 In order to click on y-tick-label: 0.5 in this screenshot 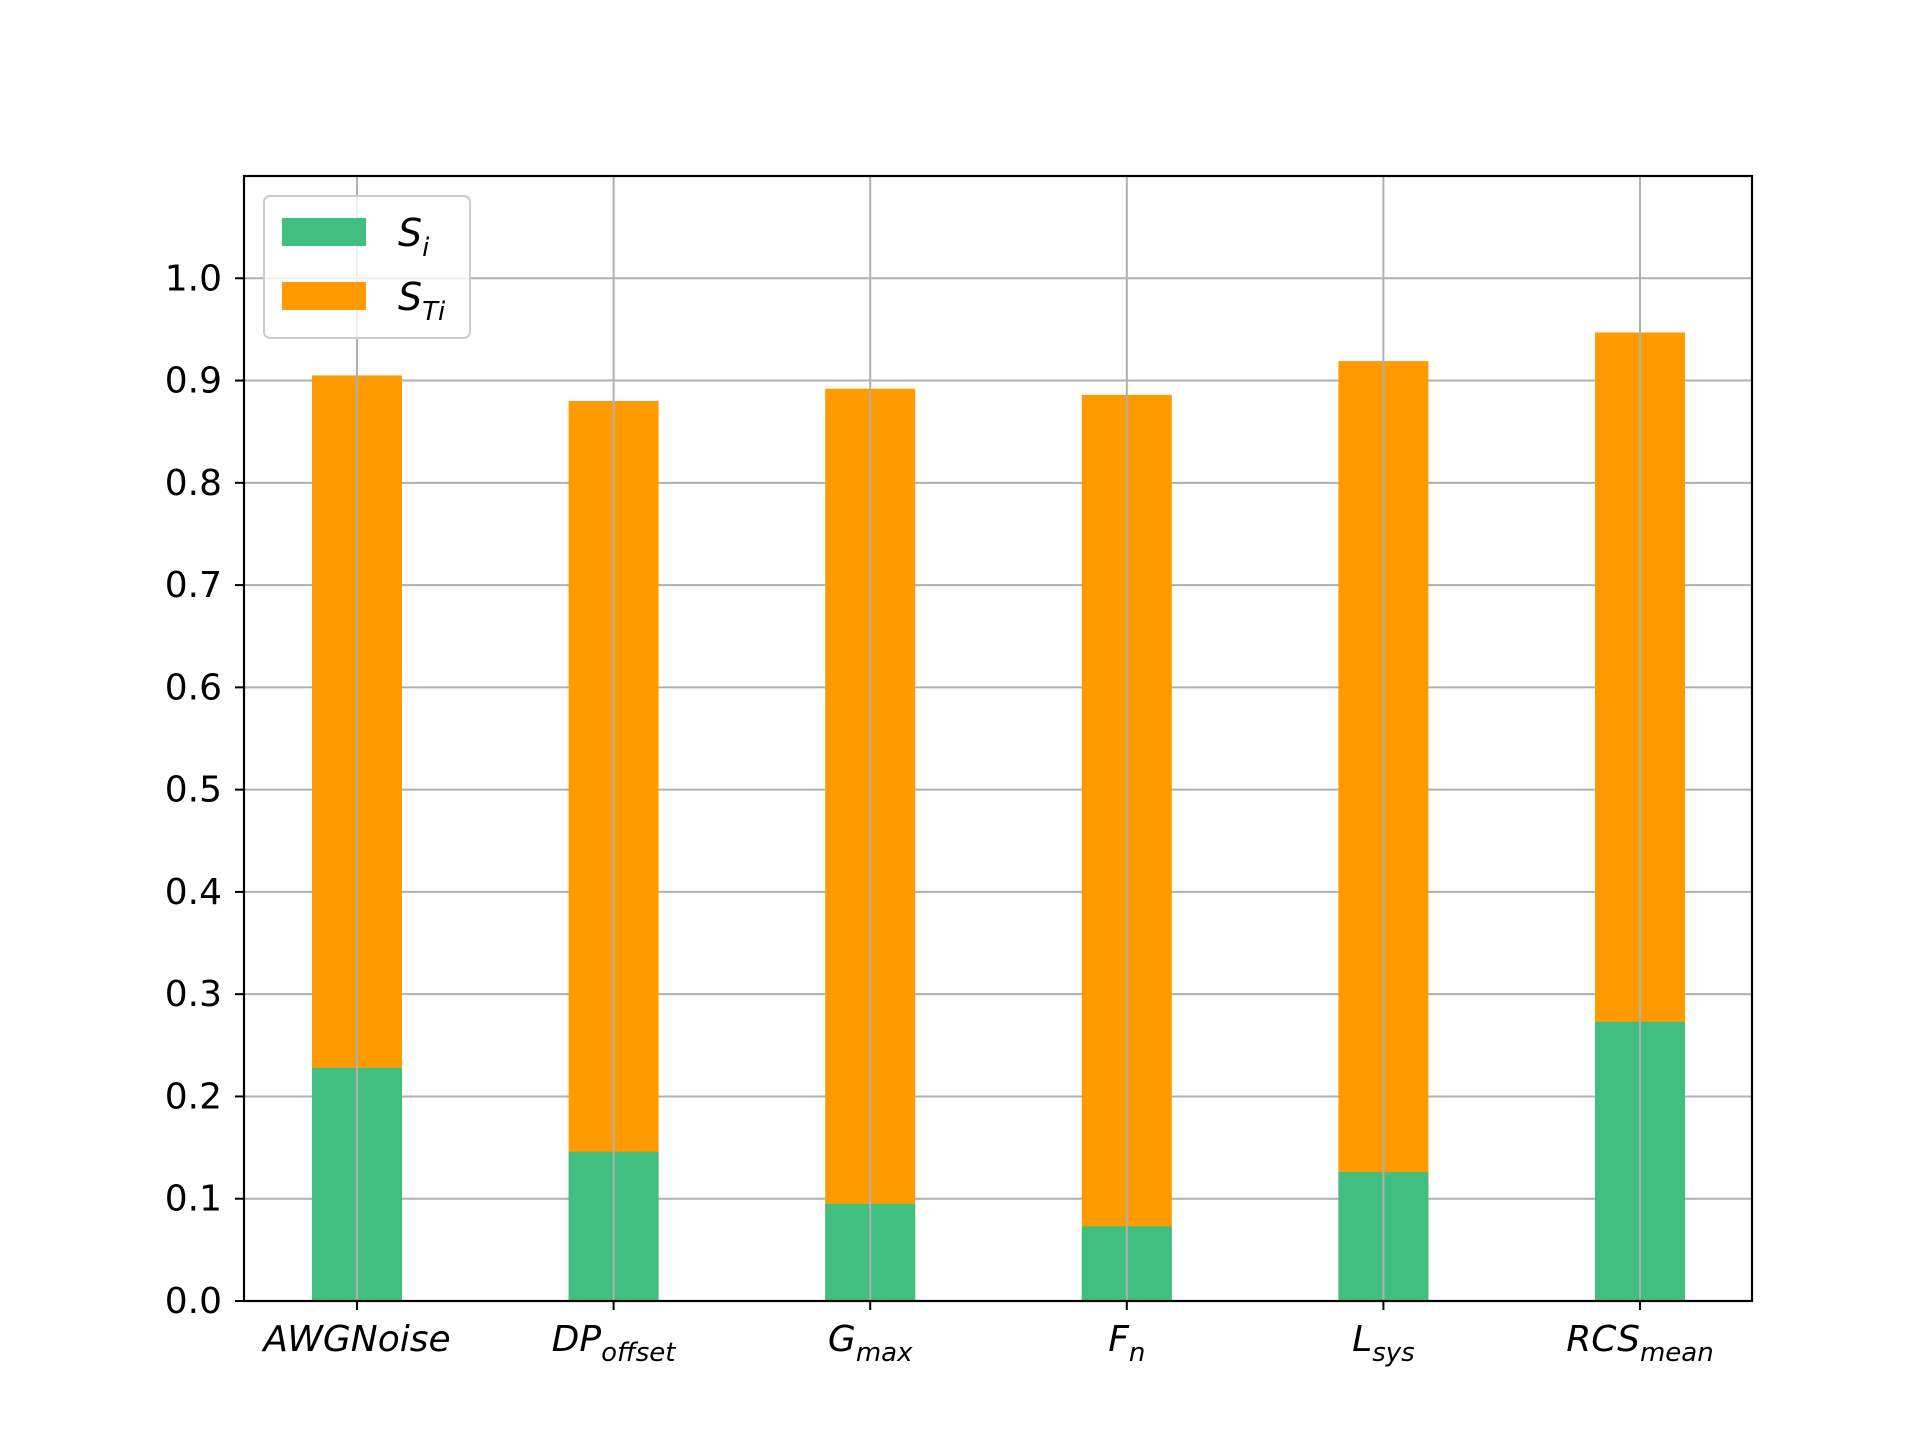, I will do `click(193, 790)`.